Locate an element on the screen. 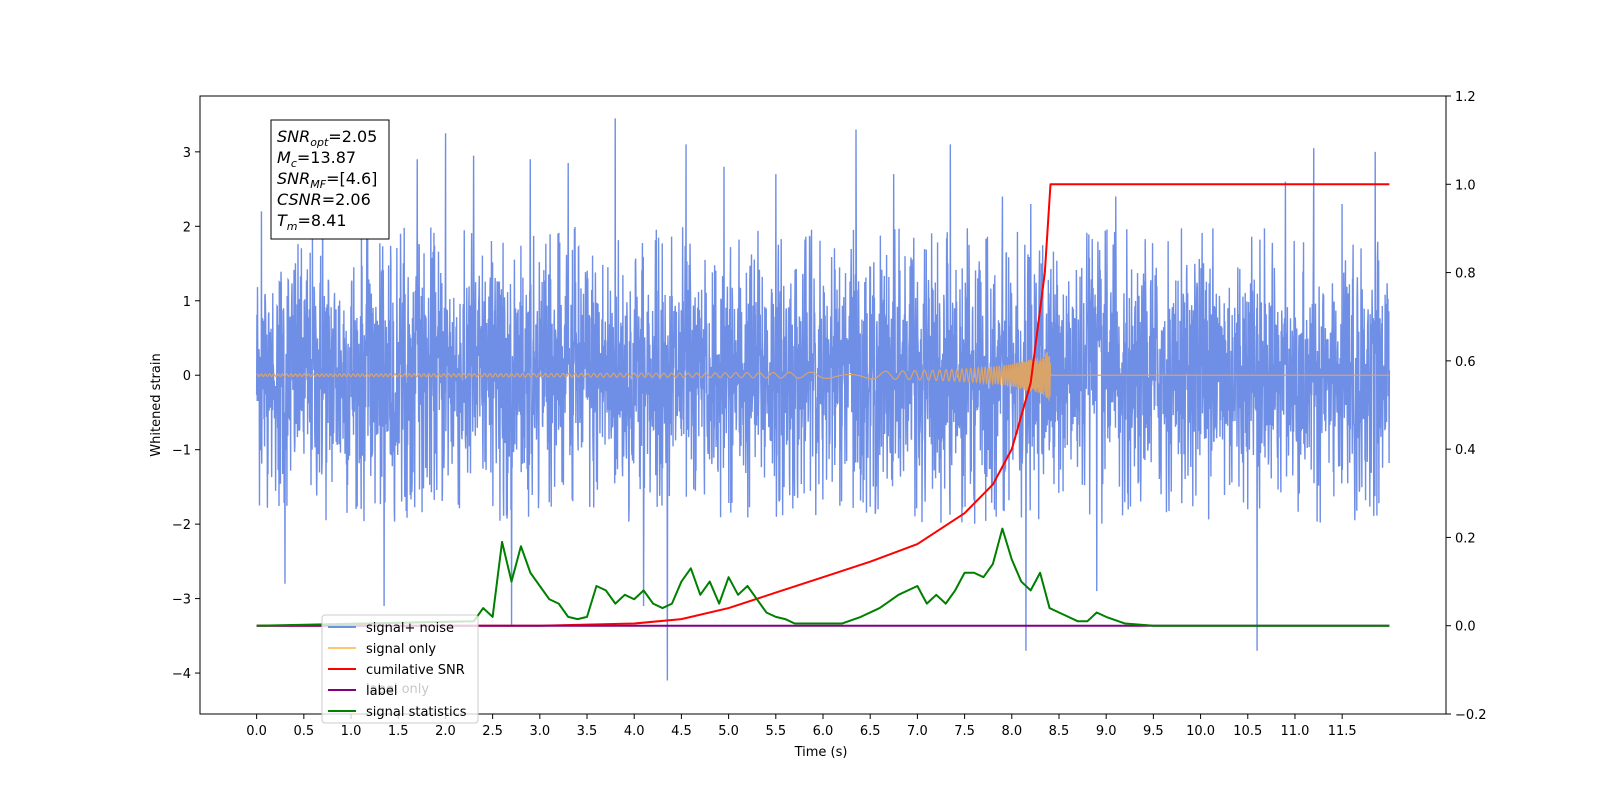 The image size is (1600, 800). legend-entry-label: signal only is located at coordinates (401, 649).